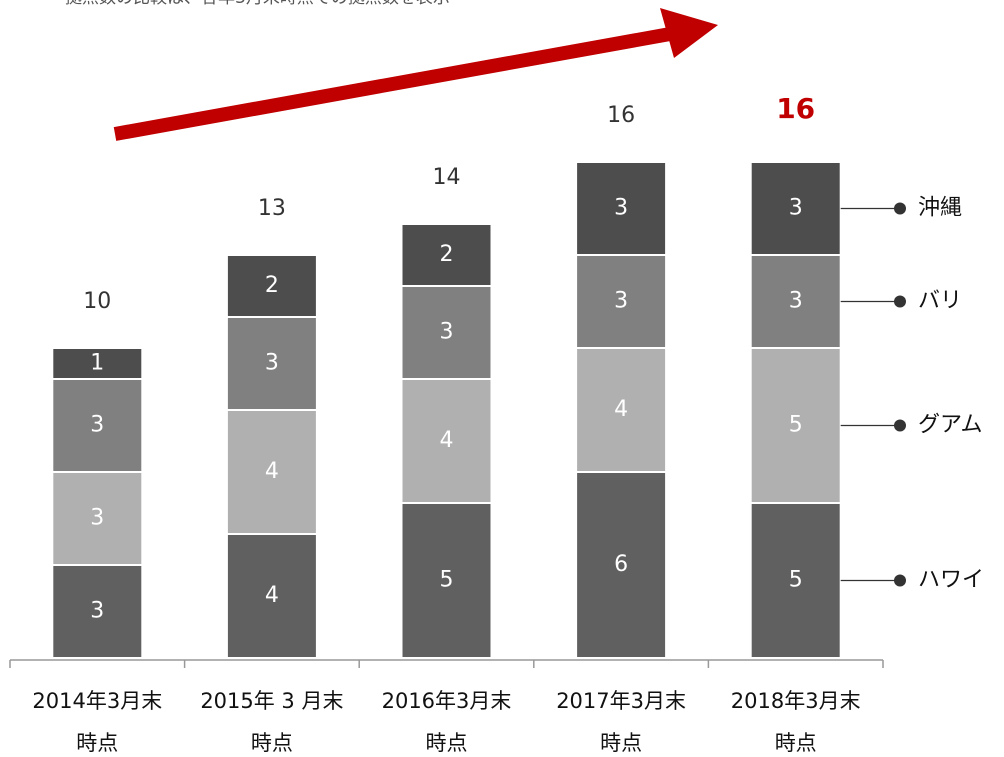  What do you see at coordinates (447, 701) in the screenshot?
I see `x-tick-label: 2016年3月末` at bounding box center [447, 701].